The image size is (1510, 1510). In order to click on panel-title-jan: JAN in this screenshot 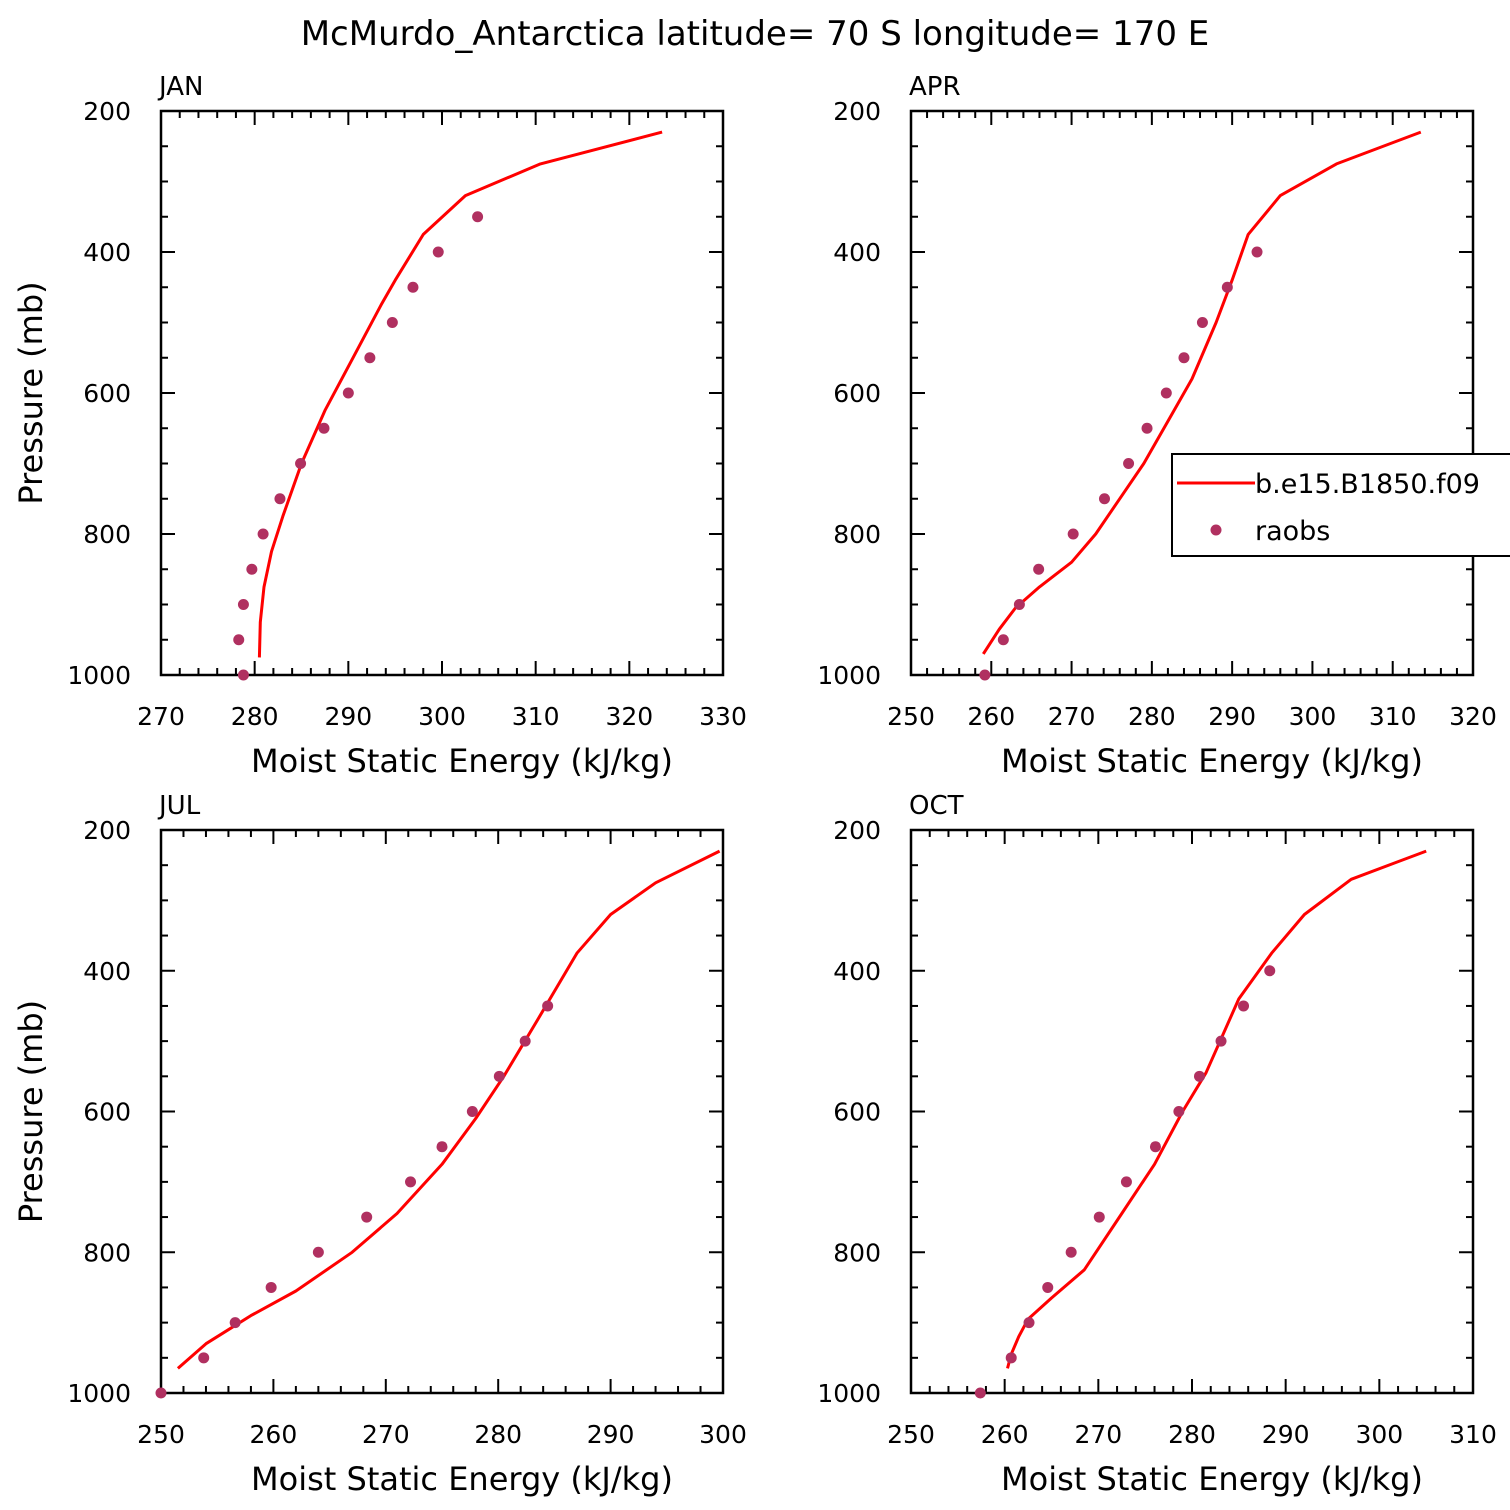, I will do `click(180, 87)`.